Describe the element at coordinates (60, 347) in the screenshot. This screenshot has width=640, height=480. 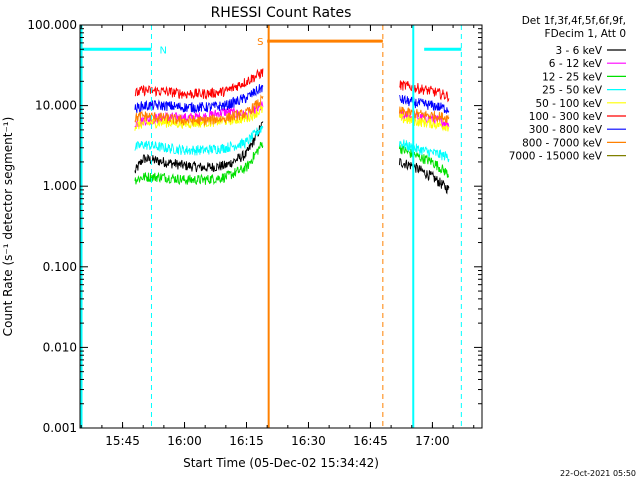
I see `y-tick-label-1: 0.010` at that location.